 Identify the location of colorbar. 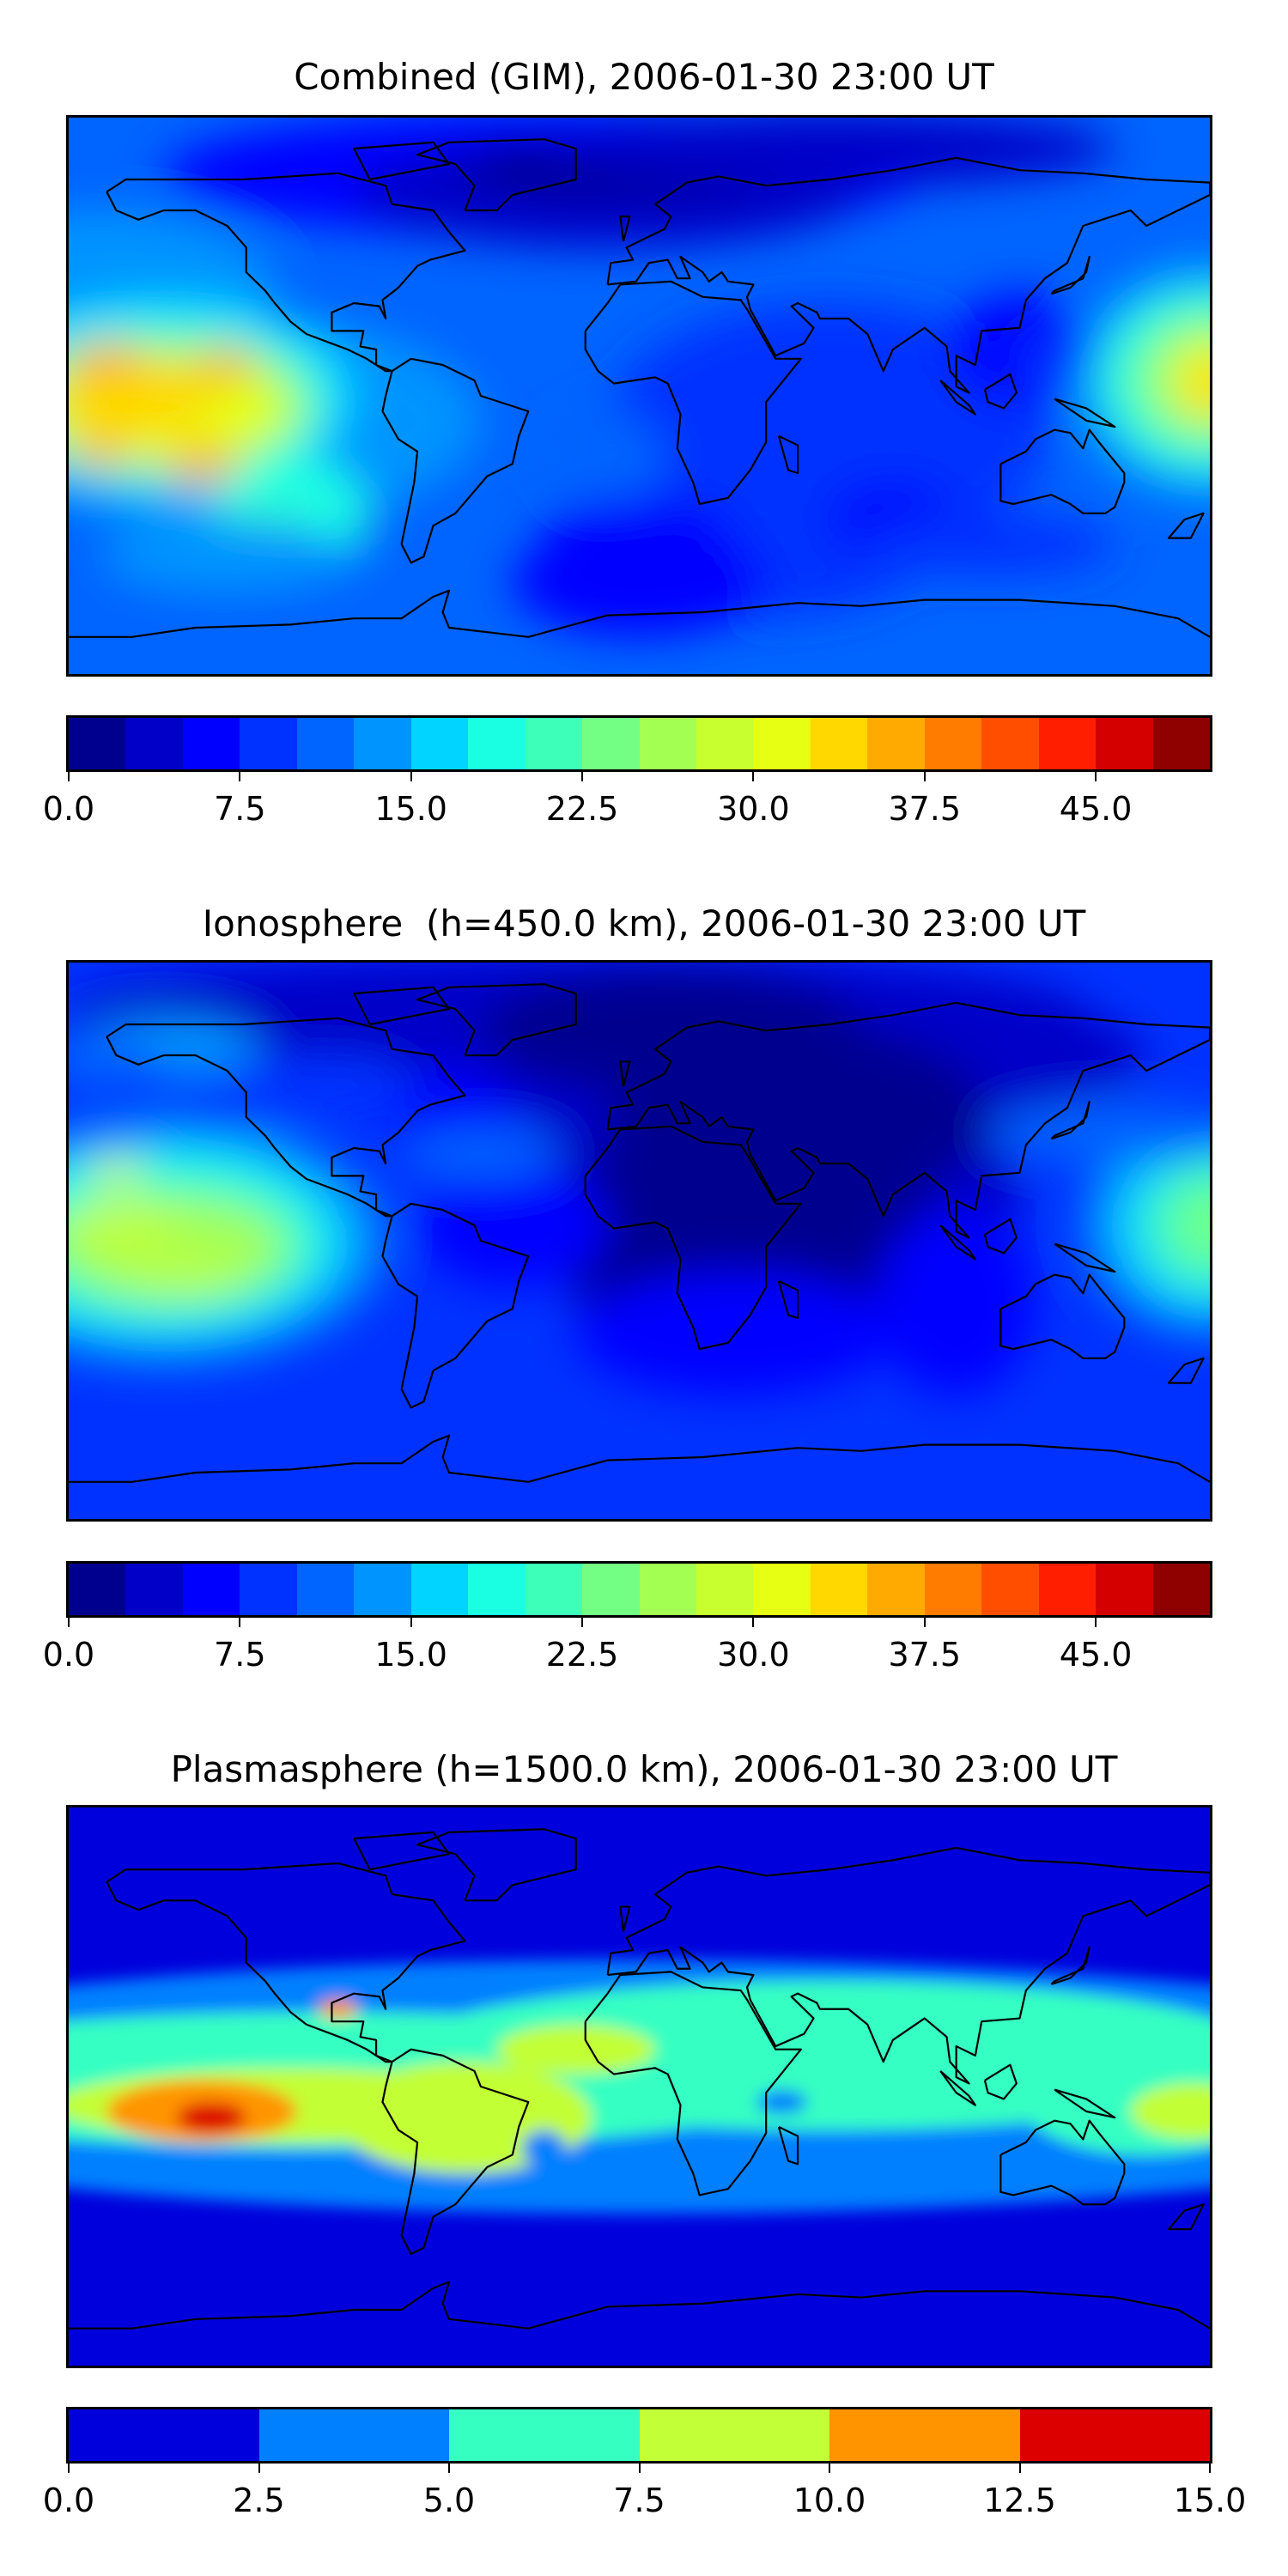
(639, 744).